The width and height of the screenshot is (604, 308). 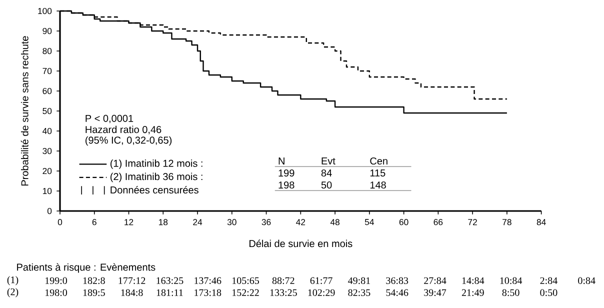 I want to click on x-tick-label: 6, so click(x=94, y=222).